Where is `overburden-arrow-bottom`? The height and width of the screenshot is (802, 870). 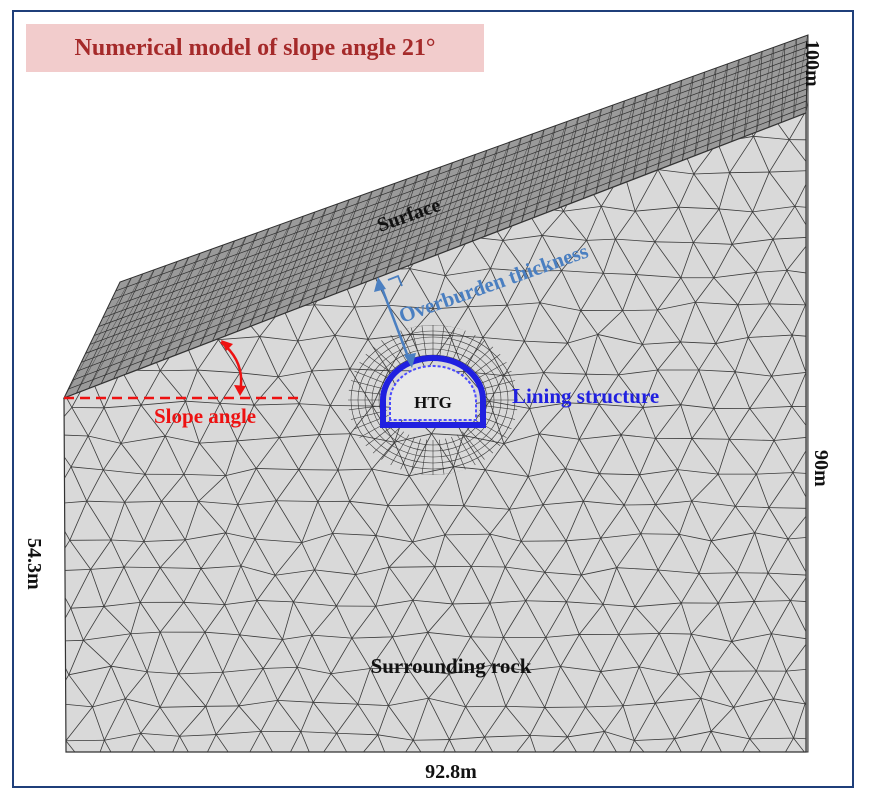
overburden-arrow-bottom is located at coordinates (410, 360).